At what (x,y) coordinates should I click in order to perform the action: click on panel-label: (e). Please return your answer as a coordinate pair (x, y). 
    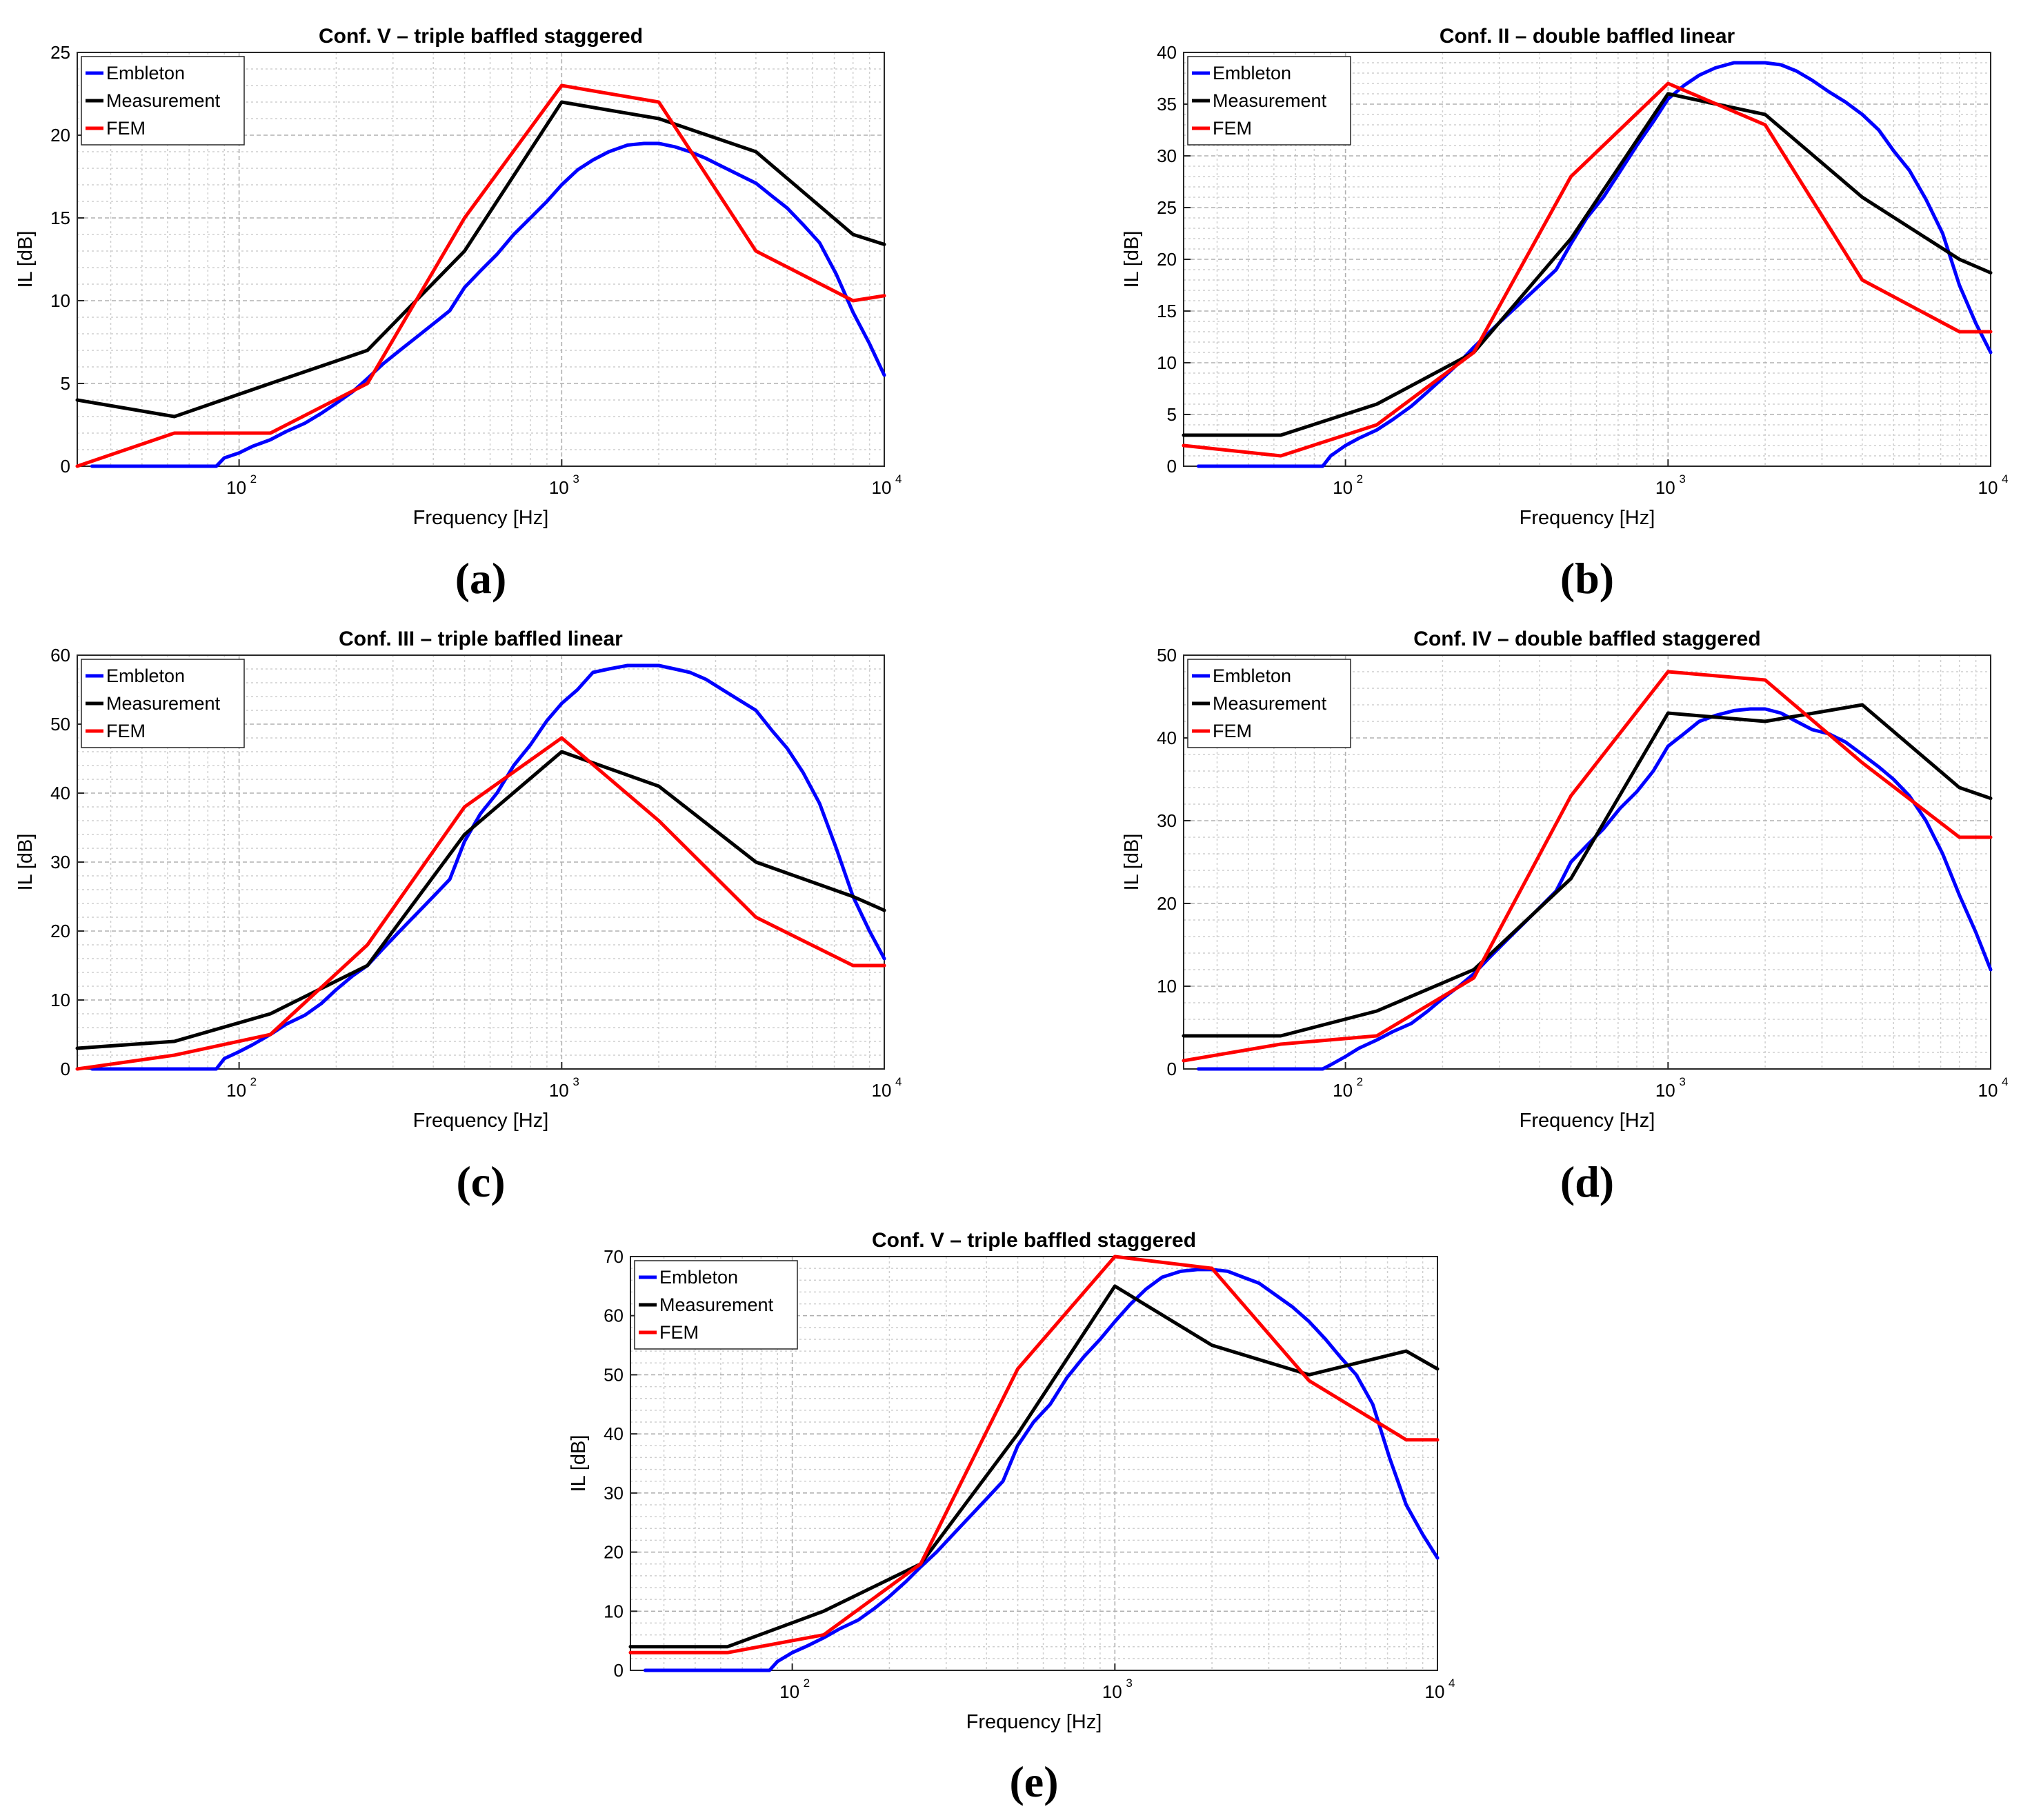
    Looking at the image, I should click on (1033, 1781).